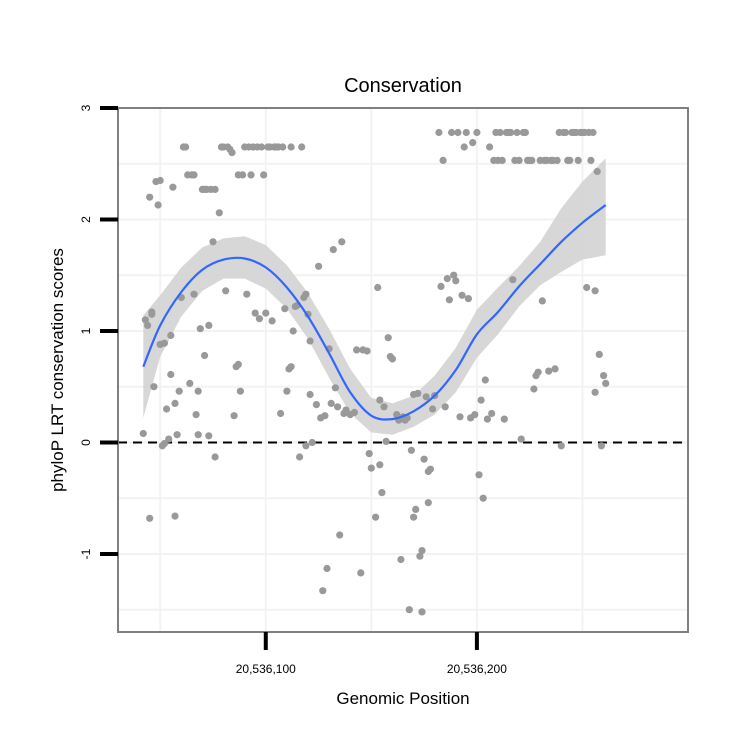 The height and width of the screenshot is (755, 750). What do you see at coordinates (266, 669) in the screenshot?
I see `x-tick-label: 20,536,100` at bounding box center [266, 669].